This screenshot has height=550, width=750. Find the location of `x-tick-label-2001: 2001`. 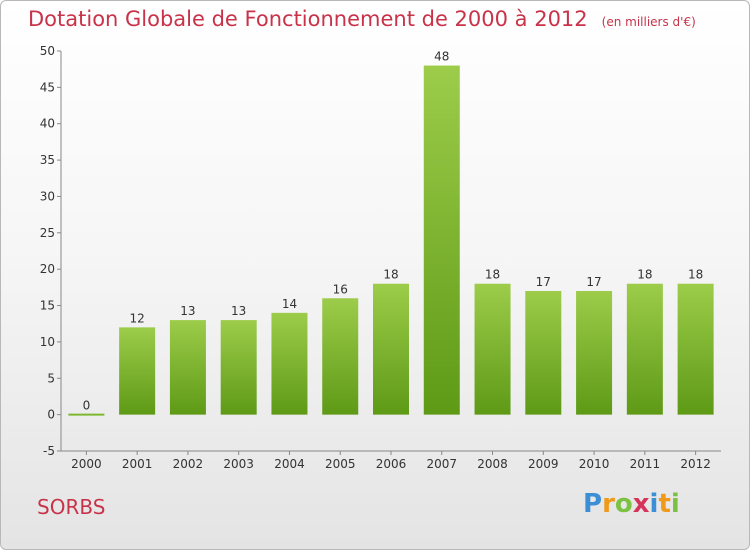

x-tick-label-2001: 2001 is located at coordinates (137, 464).